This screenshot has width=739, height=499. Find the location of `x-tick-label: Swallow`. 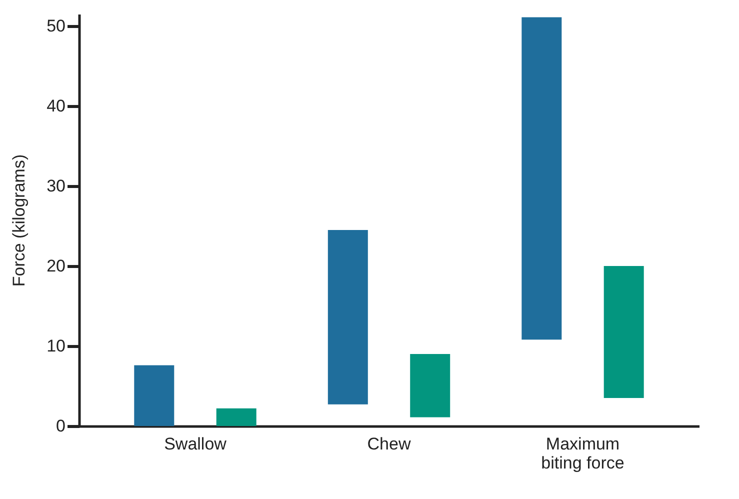

x-tick-label: Swallow is located at coordinates (196, 444).